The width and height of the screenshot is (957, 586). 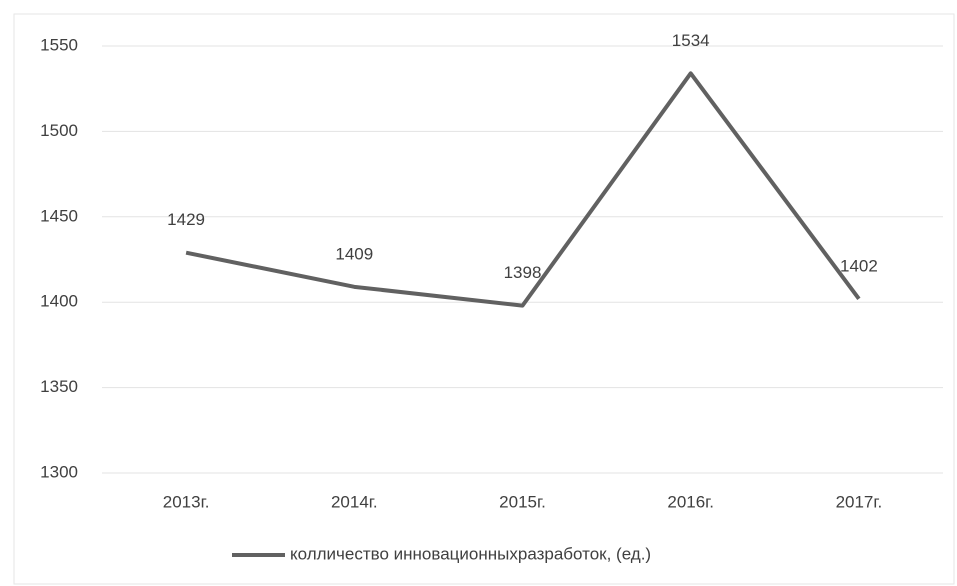 What do you see at coordinates (59, 215) in the screenshot?
I see `y-tick-label: 1450` at bounding box center [59, 215].